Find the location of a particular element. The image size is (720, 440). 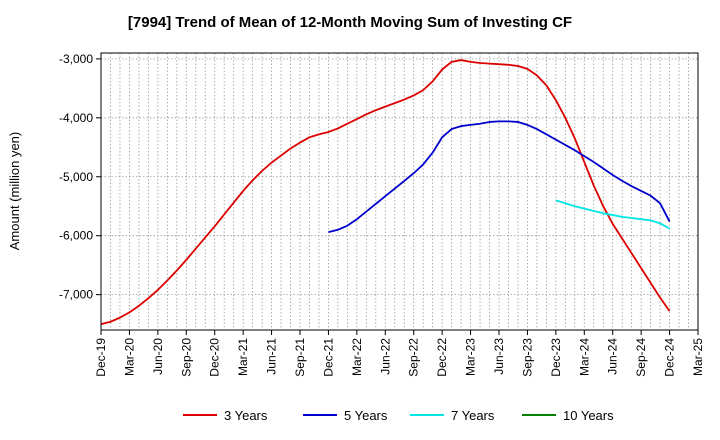

y-tick-label: -4,000 is located at coordinates (76, 118).